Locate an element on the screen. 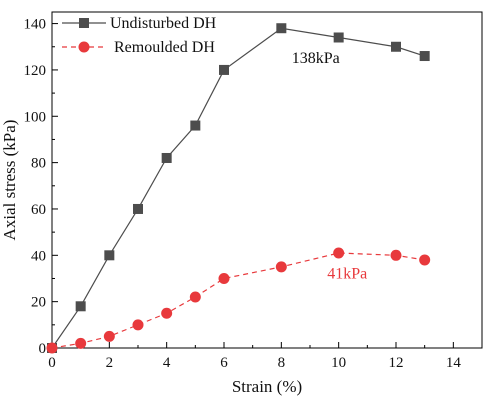  x-axis-ticks: 0 2 4 6 8 10 12 14 is located at coordinates (254, 356).